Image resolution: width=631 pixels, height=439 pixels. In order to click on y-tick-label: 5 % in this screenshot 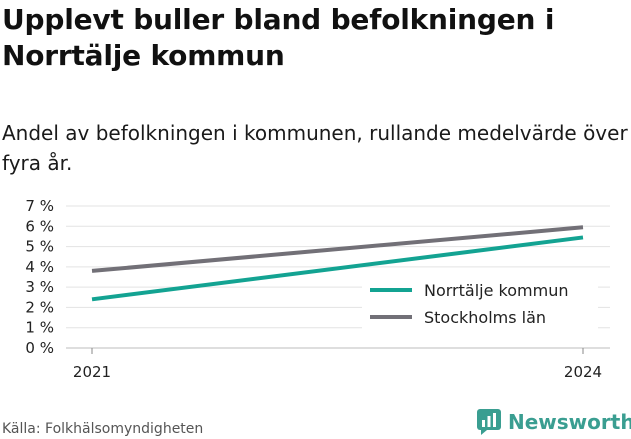, I will do `click(39, 247)`.